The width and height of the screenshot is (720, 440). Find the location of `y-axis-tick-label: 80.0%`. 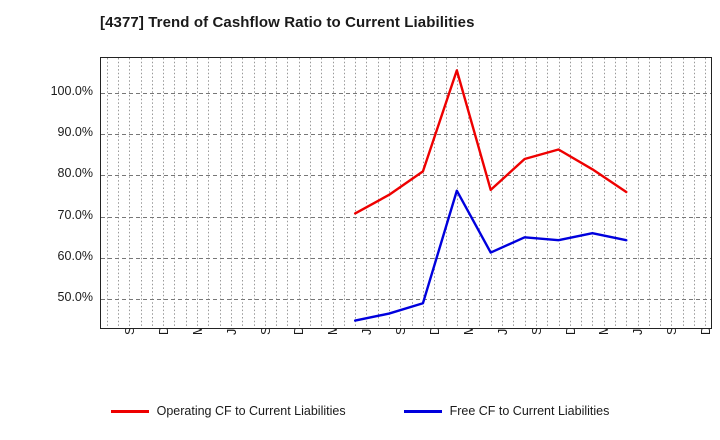

y-axis-tick-label: 80.0% is located at coordinates (75, 173).